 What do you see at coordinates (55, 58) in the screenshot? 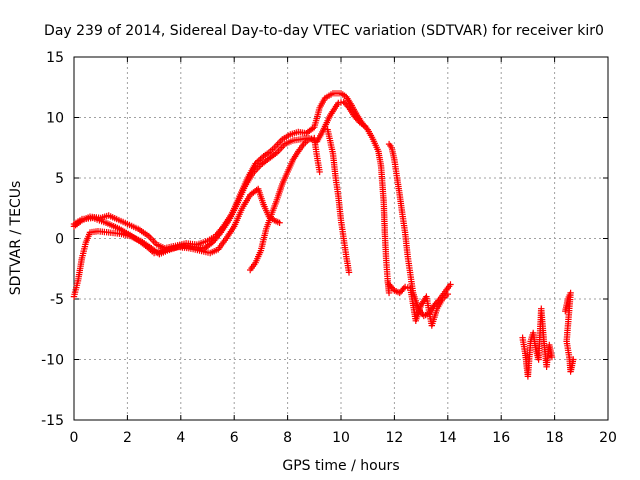
I see `y-tick-label: 15` at bounding box center [55, 58].